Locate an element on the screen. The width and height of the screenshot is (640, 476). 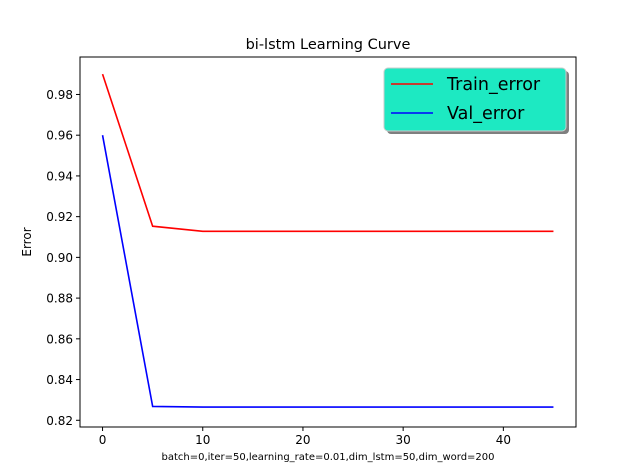
y-tick-label: 0.84 is located at coordinates (59, 380).